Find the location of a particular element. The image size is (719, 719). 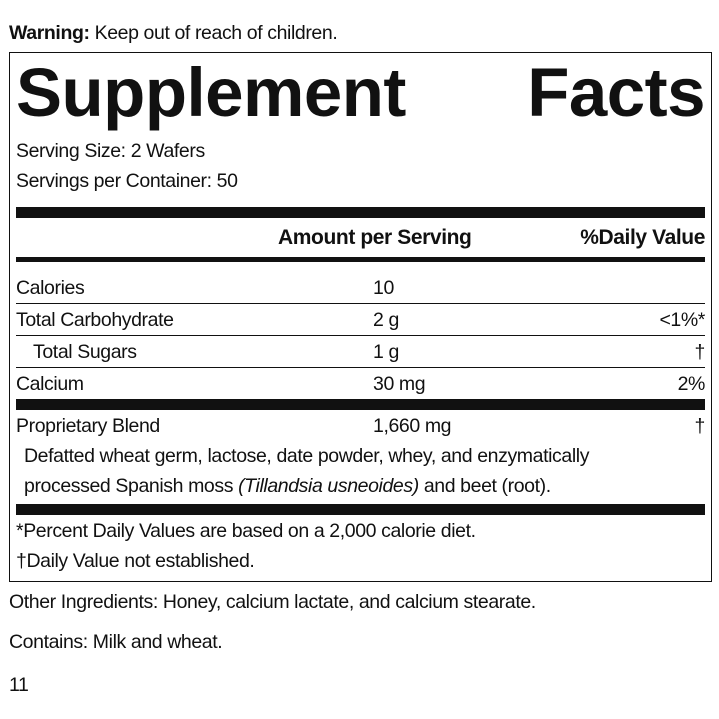

blend-amount: 1,660 mg is located at coordinates (412, 426).